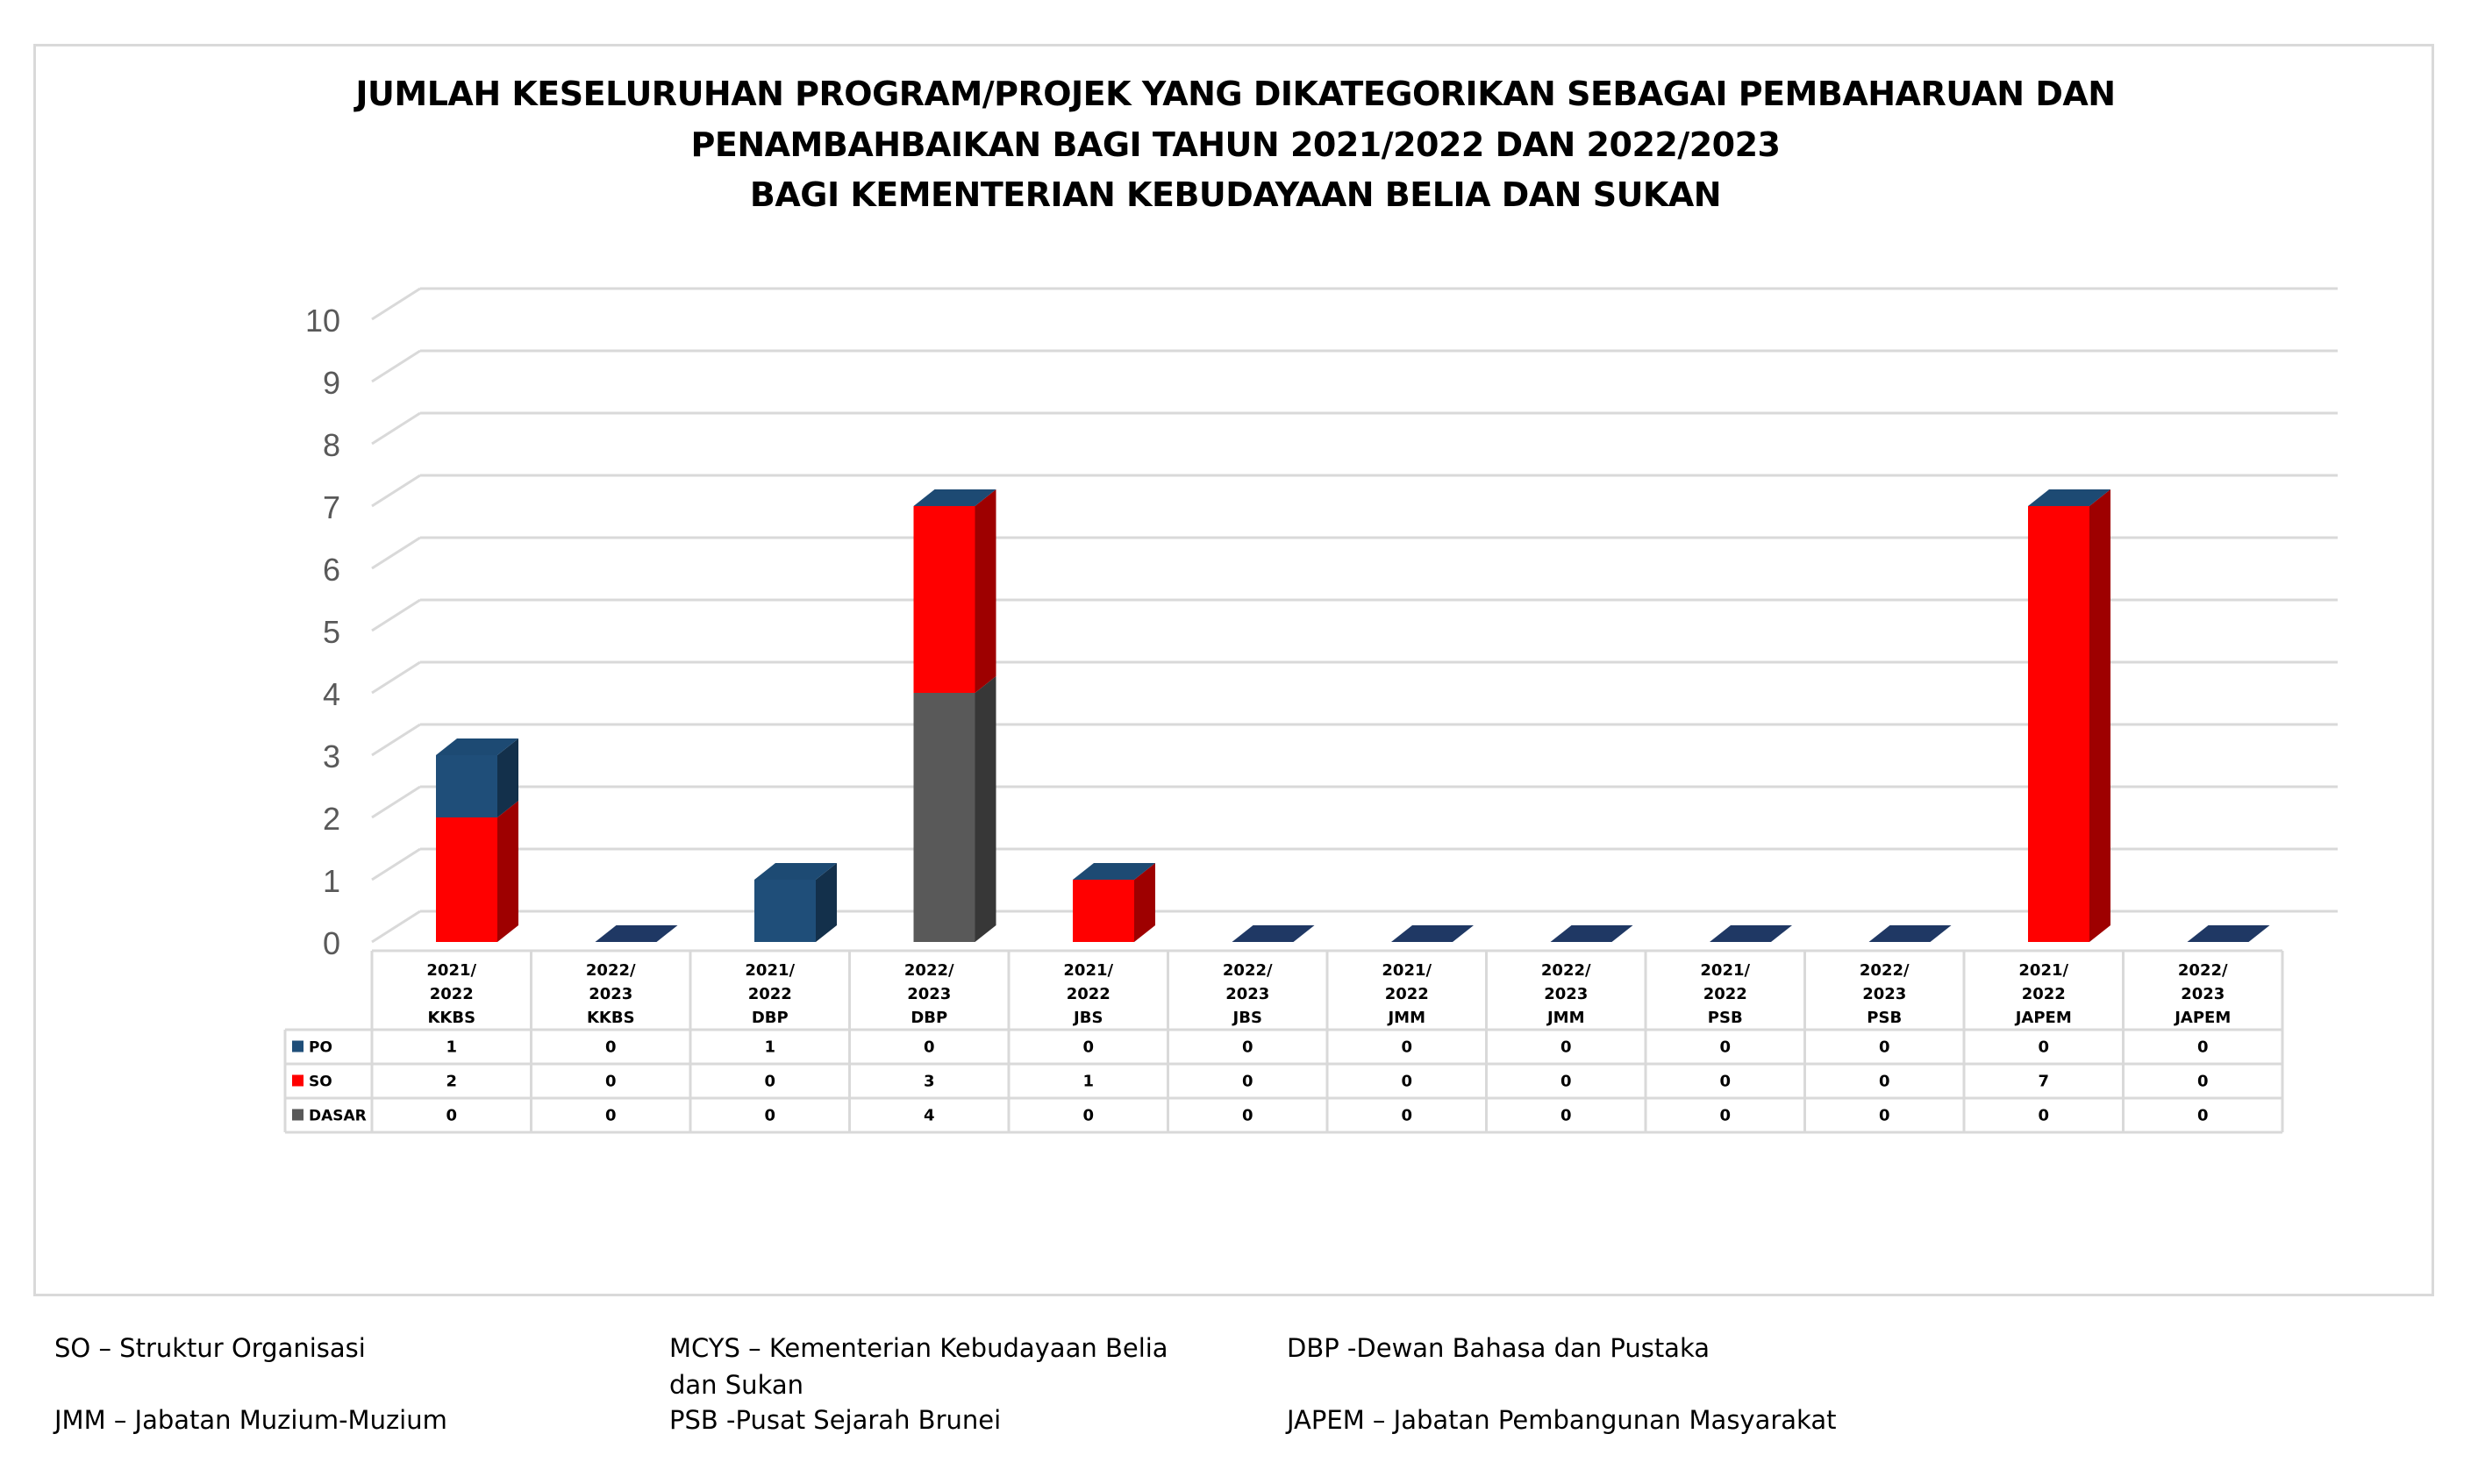  What do you see at coordinates (320, 1048) in the screenshot?
I see `legend-label-po: PO` at bounding box center [320, 1048].